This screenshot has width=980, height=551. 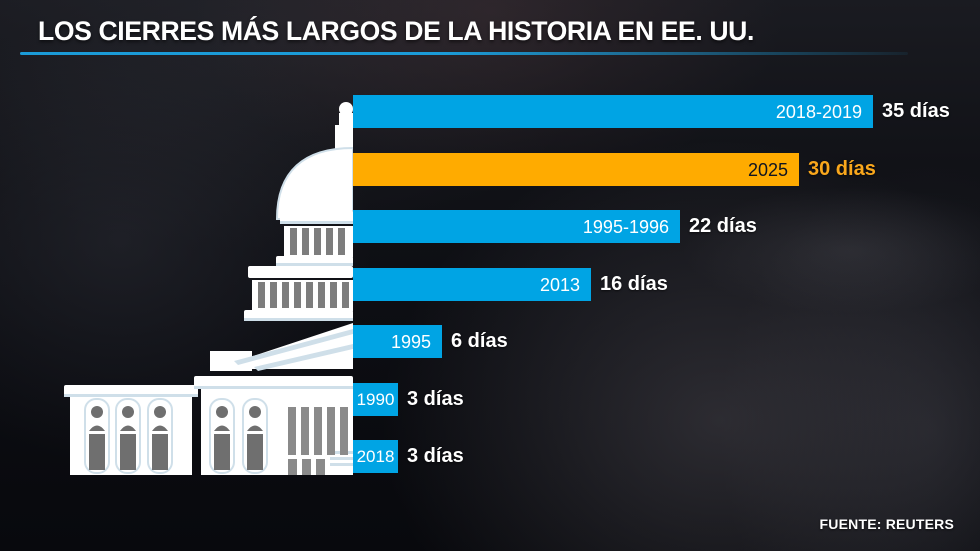 I want to click on bar-row: 1995-1996 22 días, so click(x=555, y=226).